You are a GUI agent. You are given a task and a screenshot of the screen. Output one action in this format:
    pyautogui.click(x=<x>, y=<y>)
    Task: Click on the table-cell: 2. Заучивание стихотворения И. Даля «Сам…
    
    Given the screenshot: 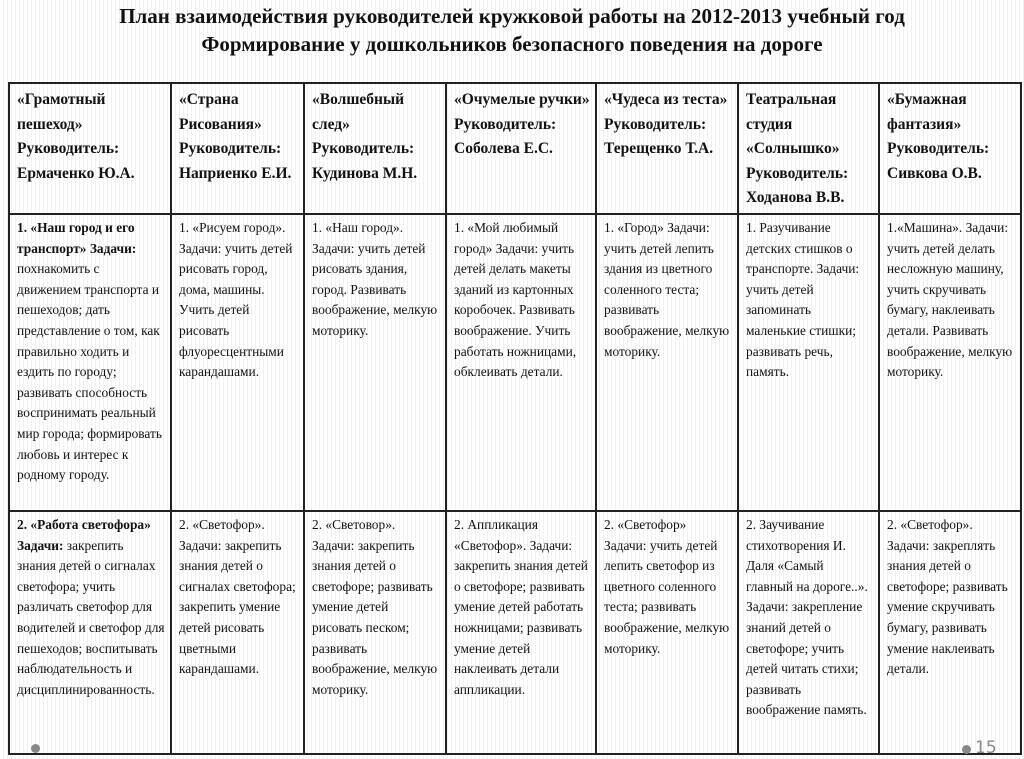 What is the action you would take?
    pyautogui.click(x=808, y=632)
    